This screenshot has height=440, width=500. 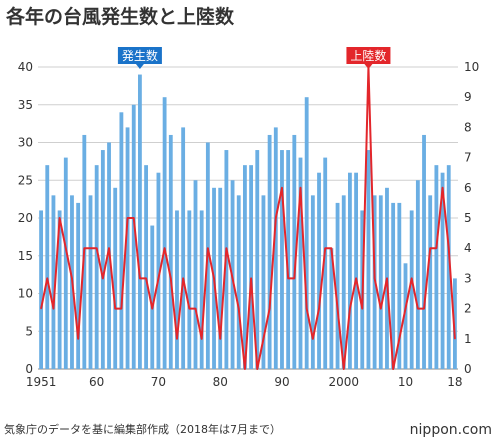 What do you see at coordinates (405, 309) in the screenshot?
I see `landfall-point-2010` at bounding box center [405, 309].